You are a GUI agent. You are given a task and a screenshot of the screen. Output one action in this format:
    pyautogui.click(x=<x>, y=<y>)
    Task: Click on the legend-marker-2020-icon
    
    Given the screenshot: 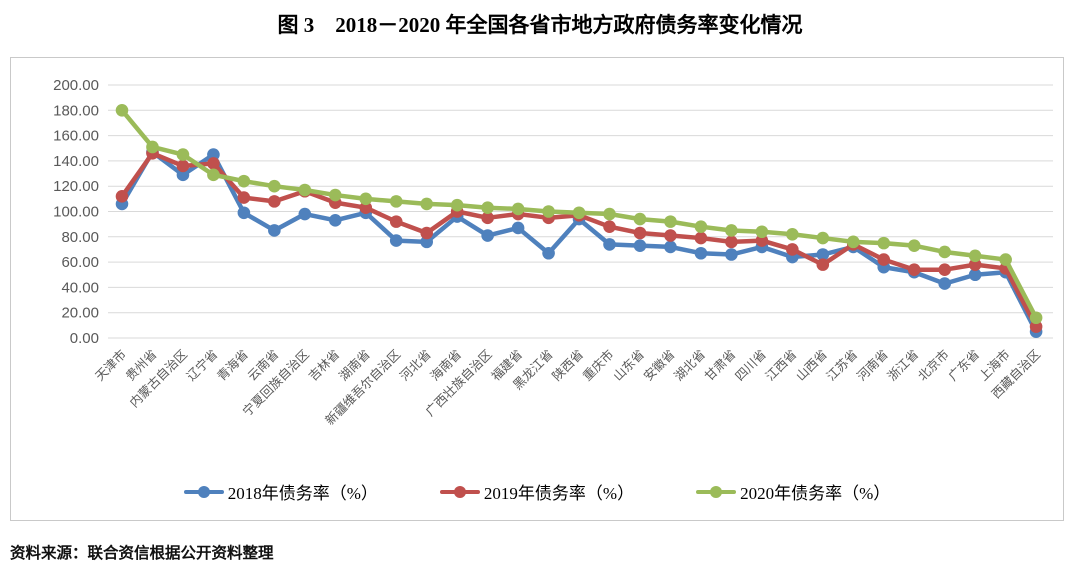 What is the action you would take?
    pyautogui.click(x=716, y=491)
    